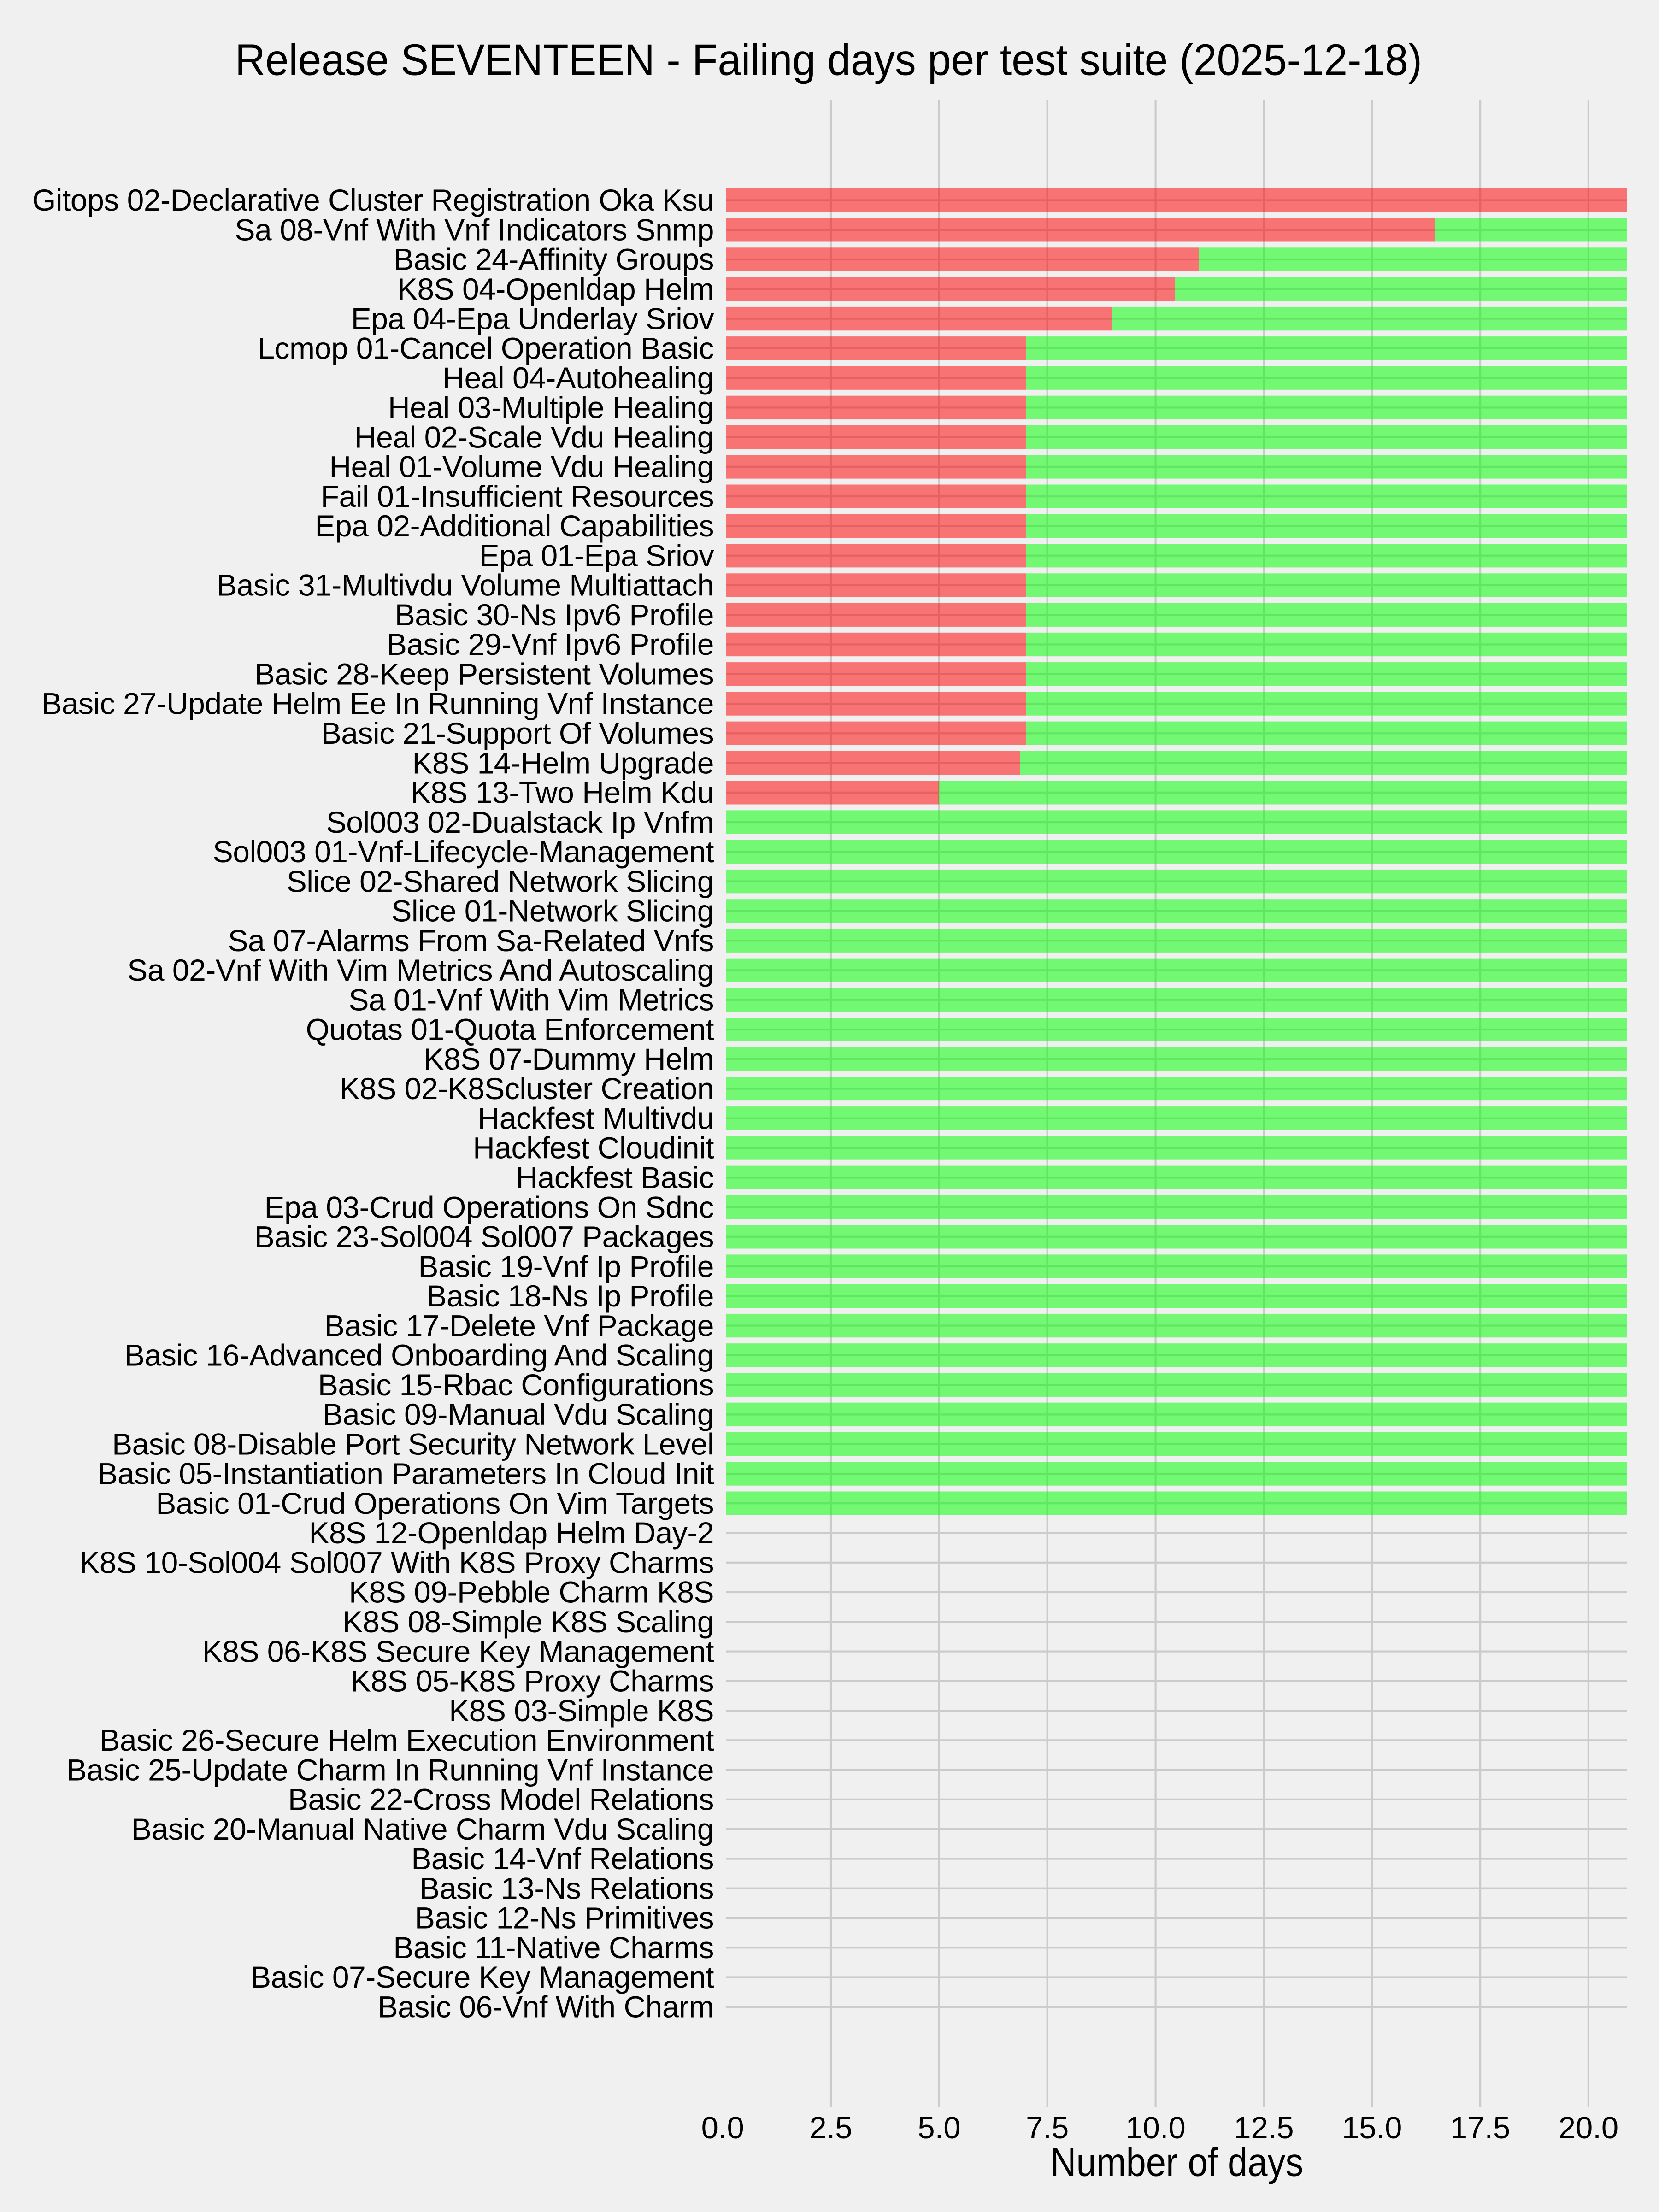  I want to click on svg-text: Epa 01-Epa Sriov, so click(596, 555).